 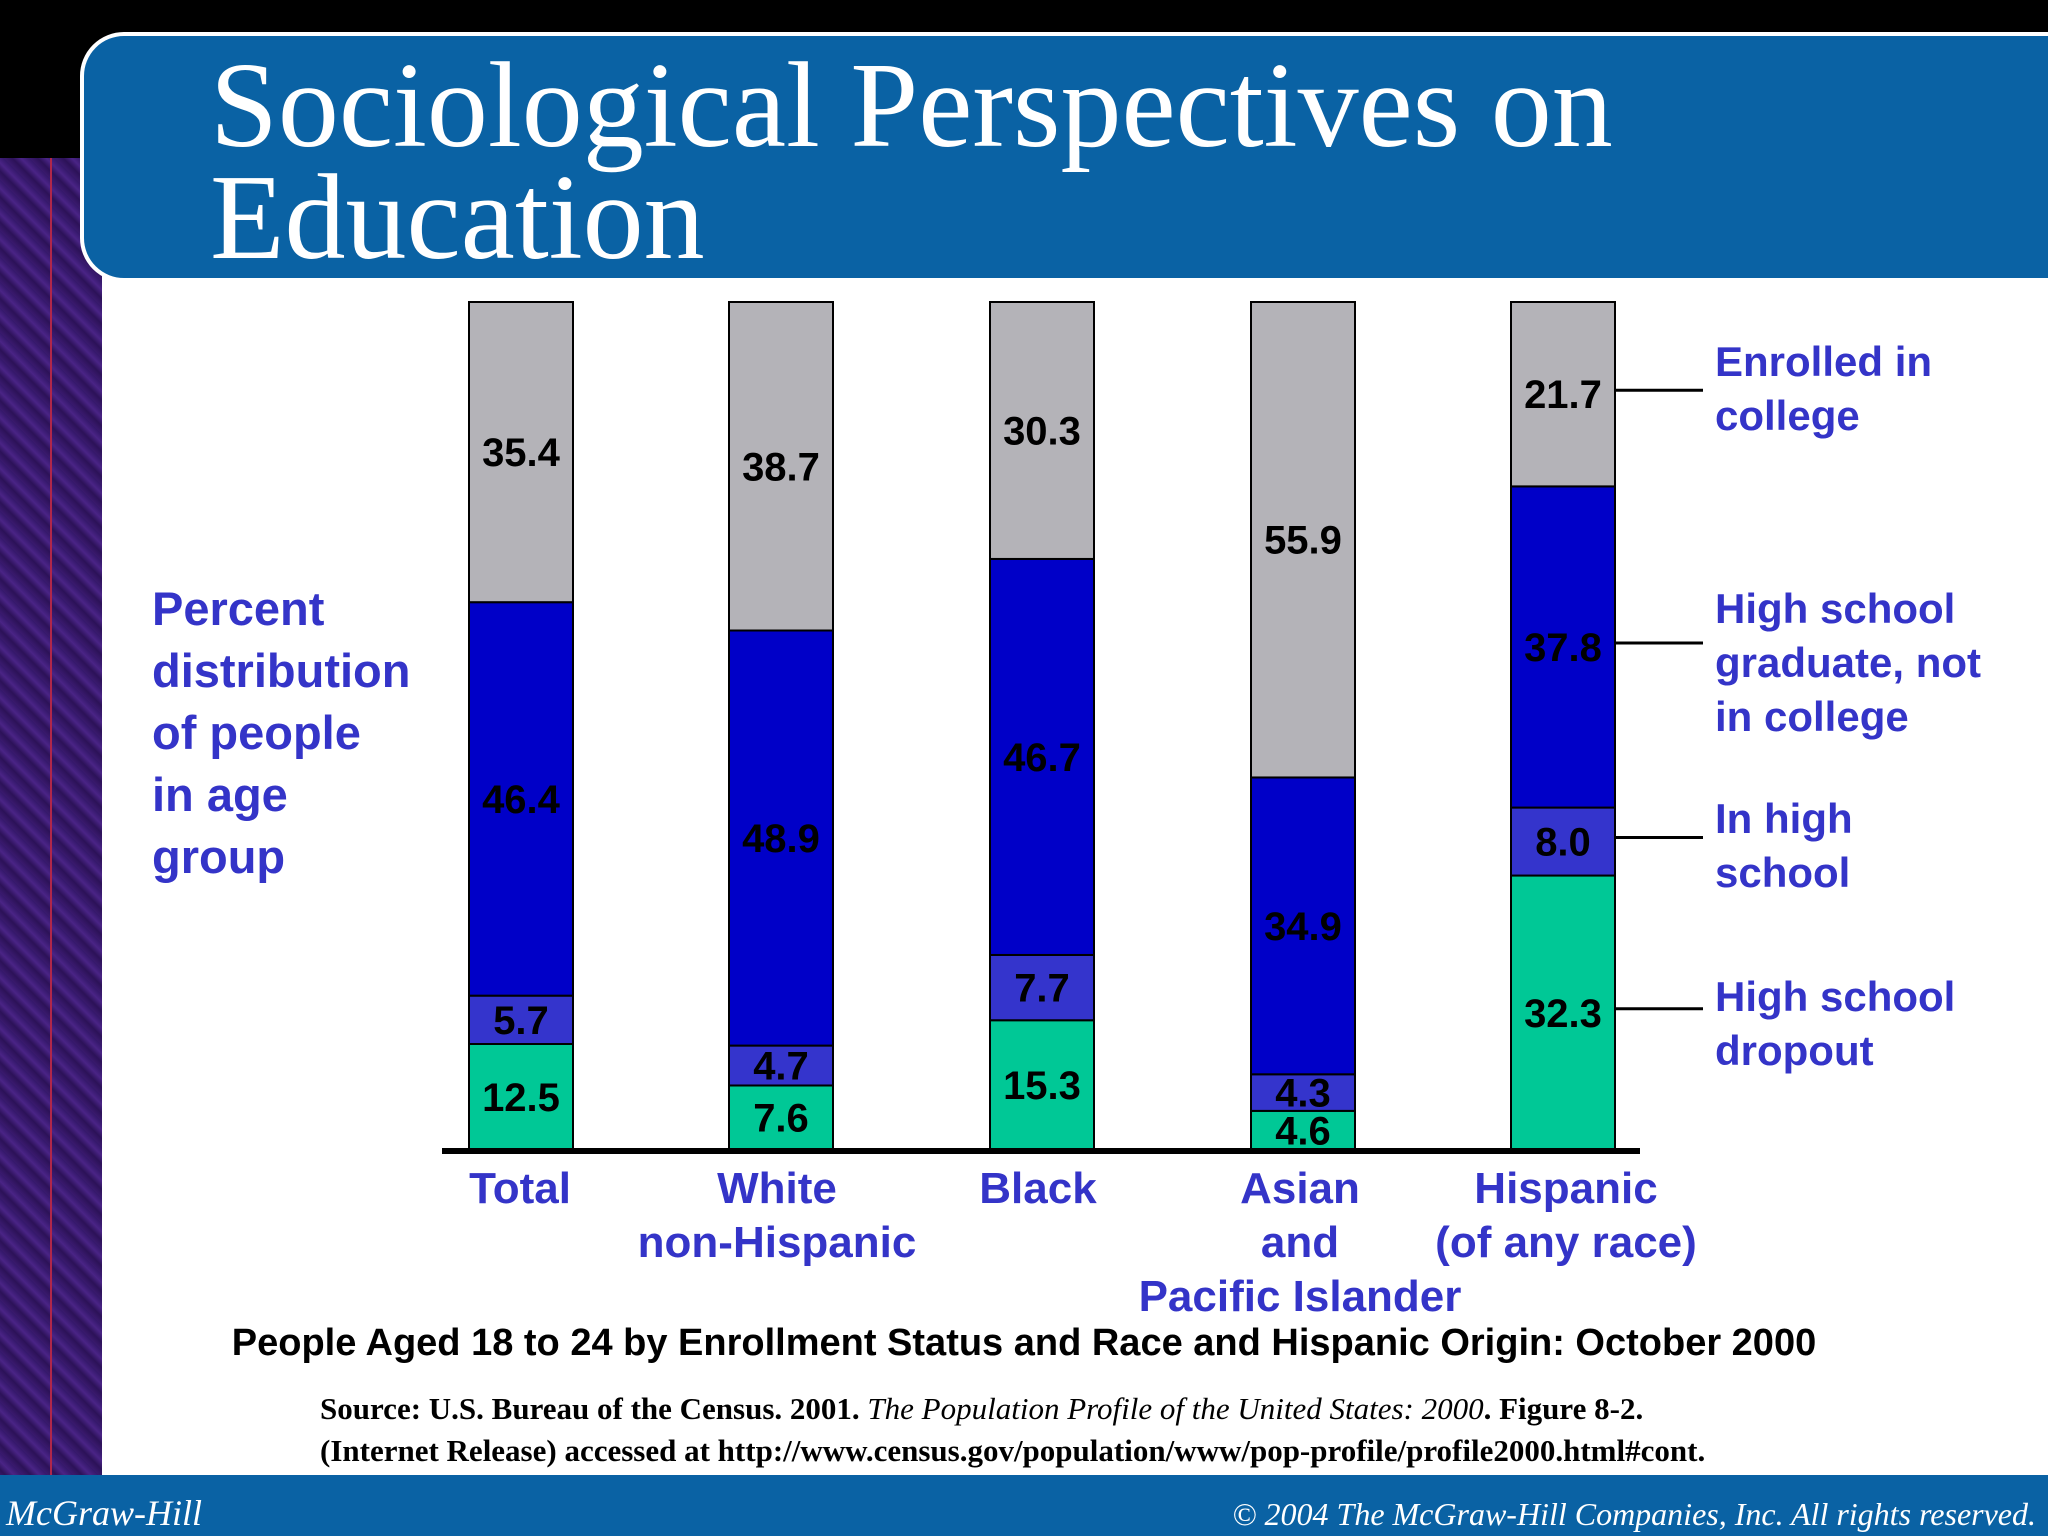 I want to click on source-prefix: Source: U.S. Bureau of the Census. 2001., so click(x=594, y=1408).